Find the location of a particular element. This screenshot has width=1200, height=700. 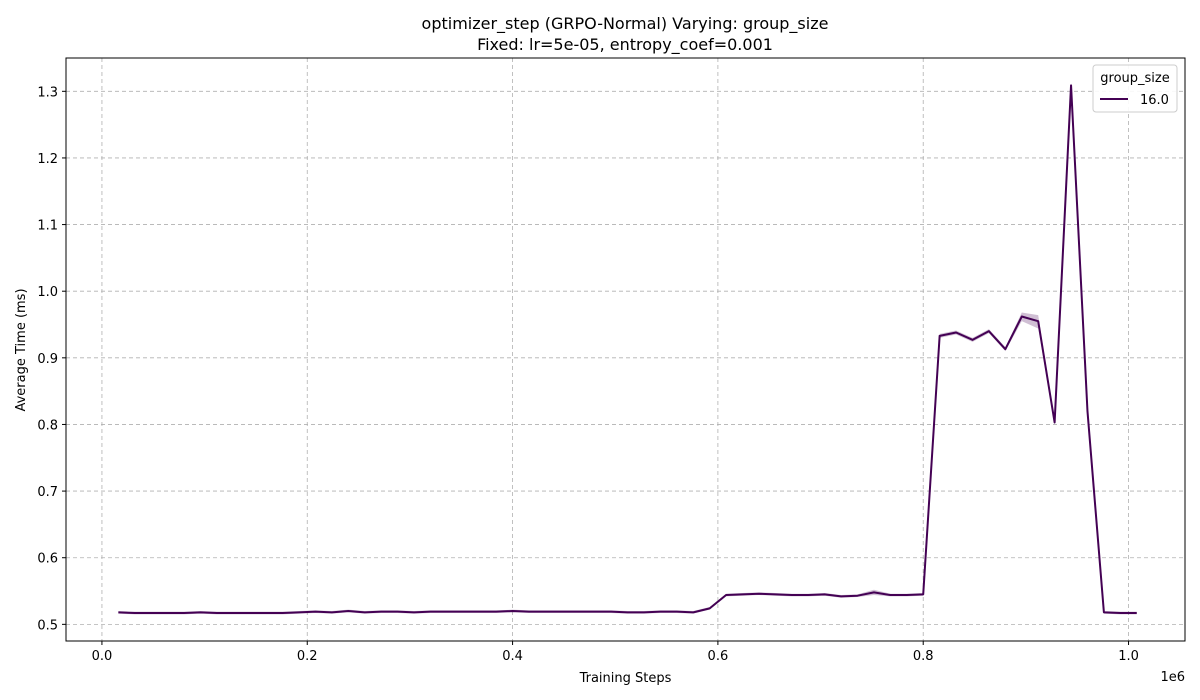

x-tick-label: 0.2 is located at coordinates (307, 656).